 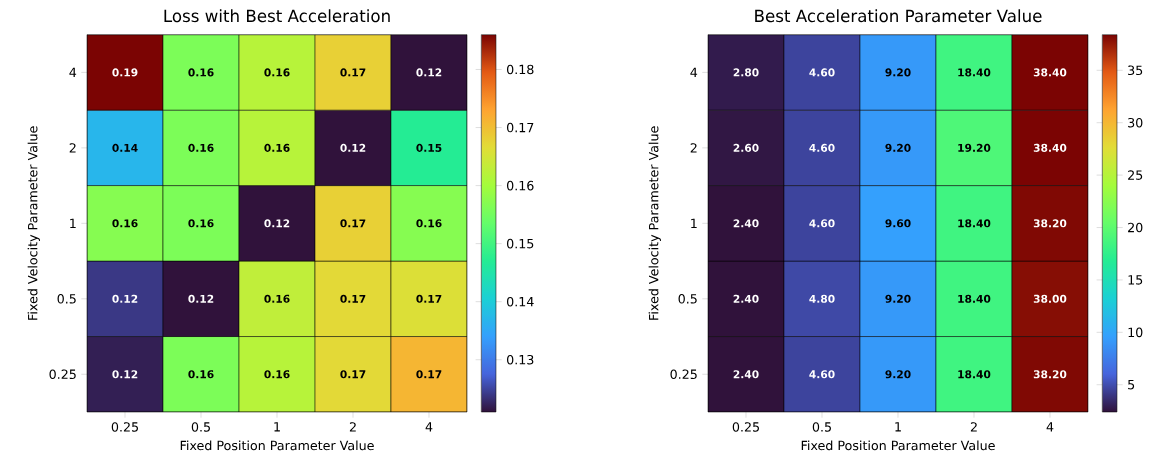 What do you see at coordinates (746, 72) in the screenshot?
I see `data-label: 2.80` at bounding box center [746, 72].